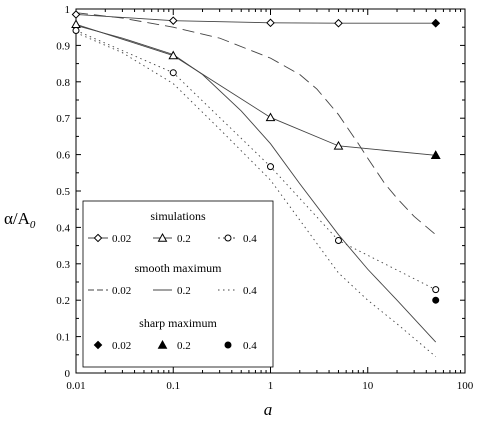 The width and height of the screenshot is (491, 428). What do you see at coordinates (63, 301) in the screenshot?
I see `y-tick-label: 0.2` at bounding box center [63, 301].